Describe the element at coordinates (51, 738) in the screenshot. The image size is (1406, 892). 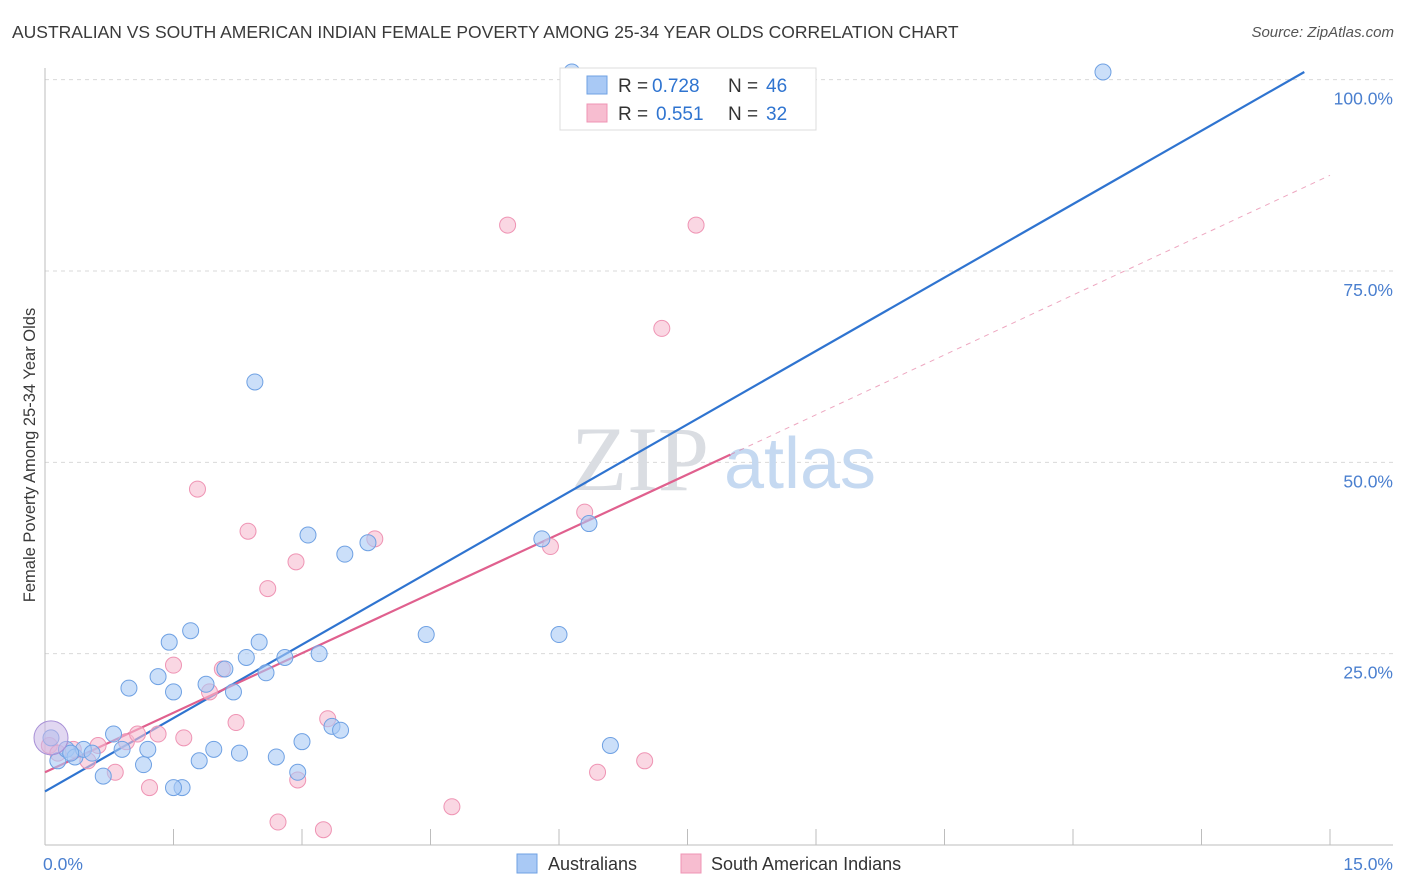
I see `point-cluster-overlap` at that location.